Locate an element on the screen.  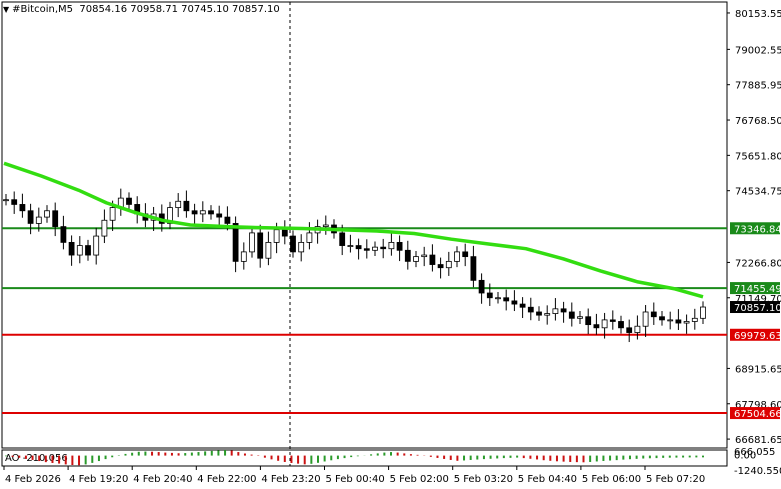
ao-tick-label: 0.00 is located at coordinates (745, 456).